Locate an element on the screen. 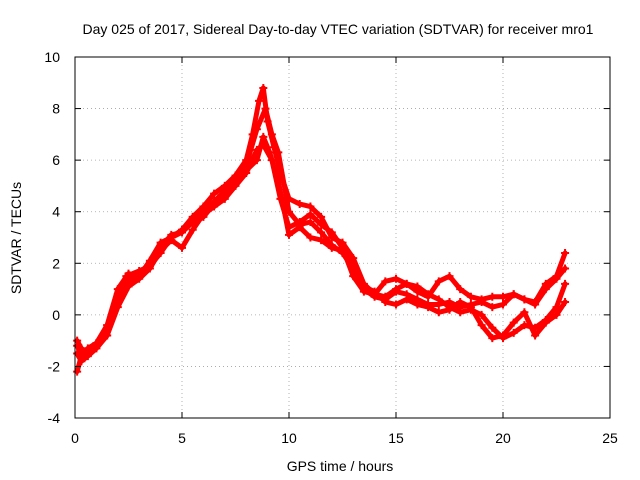 This screenshot has width=640, height=480. x-tick-label: 5 is located at coordinates (182, 438).